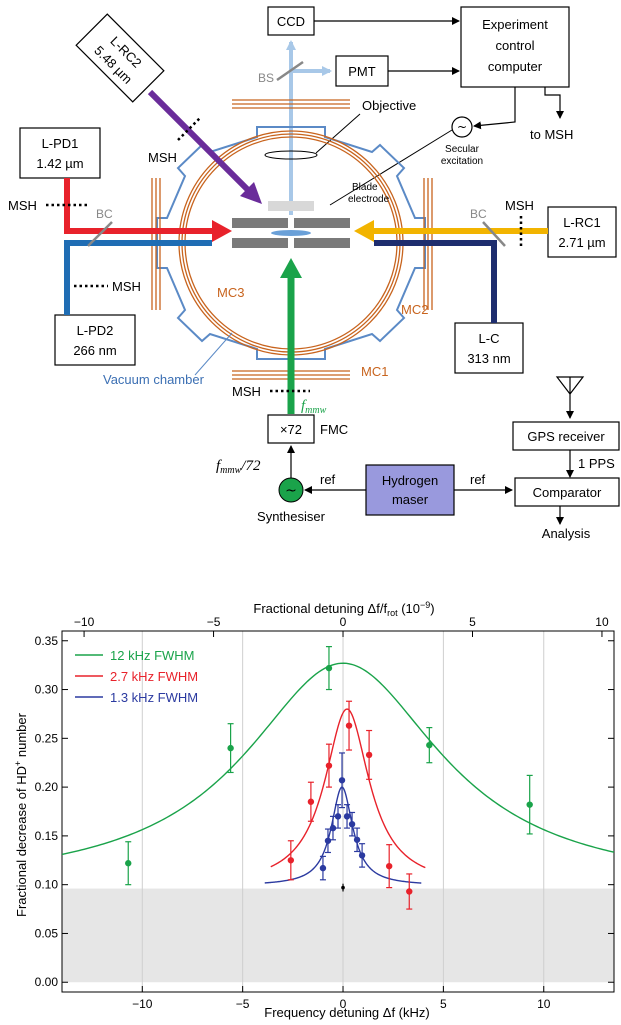  Describe the element at coordinates (154, 379) in the screenshot. I see `vacuum-chamber-label: Vacuum chamber` at that location.